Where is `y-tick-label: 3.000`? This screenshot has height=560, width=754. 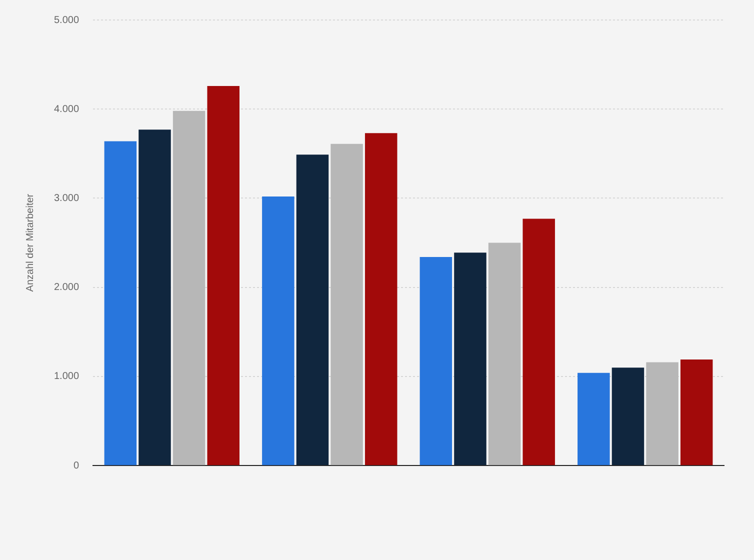 y-tick-label: 3.000 is located at coordinates (67, 198).